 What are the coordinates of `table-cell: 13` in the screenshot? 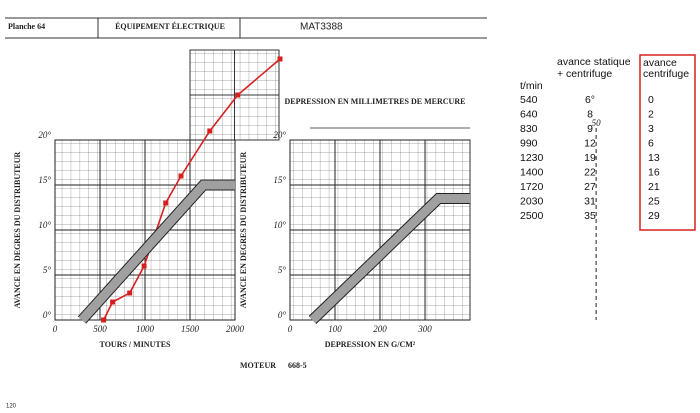 It's located at (654, 158).